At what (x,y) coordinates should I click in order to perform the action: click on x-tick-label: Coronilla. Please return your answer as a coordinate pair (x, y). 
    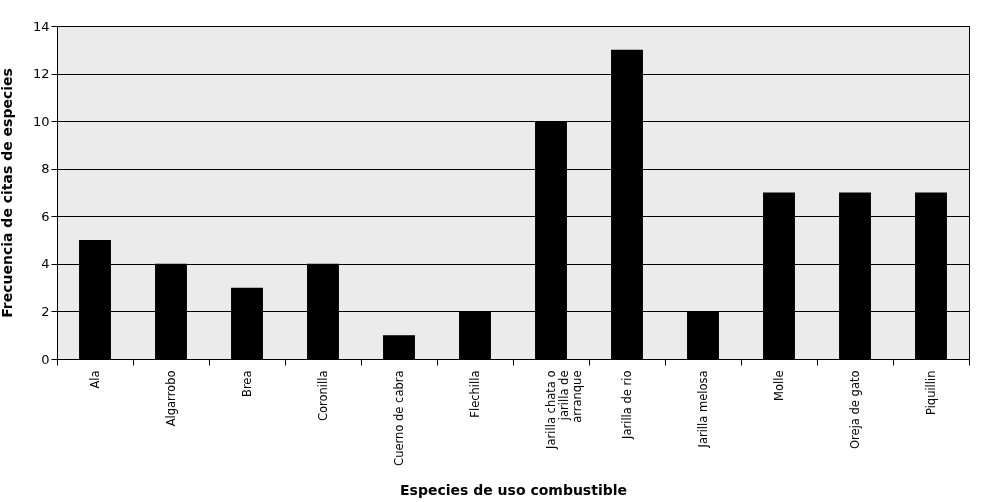
    Looking at the image, I should click on (322, 395).